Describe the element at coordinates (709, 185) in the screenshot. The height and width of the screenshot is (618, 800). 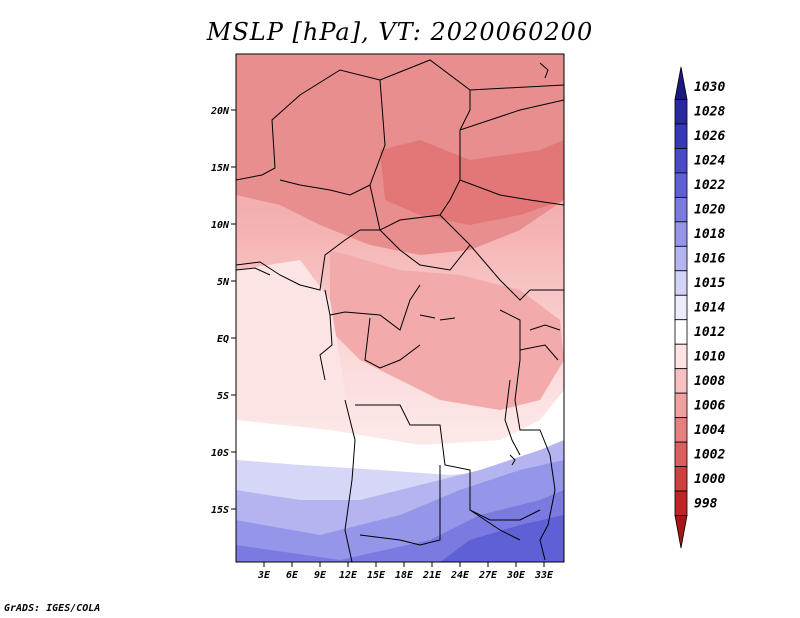
I see `colorbar-label: 1022` at that location.